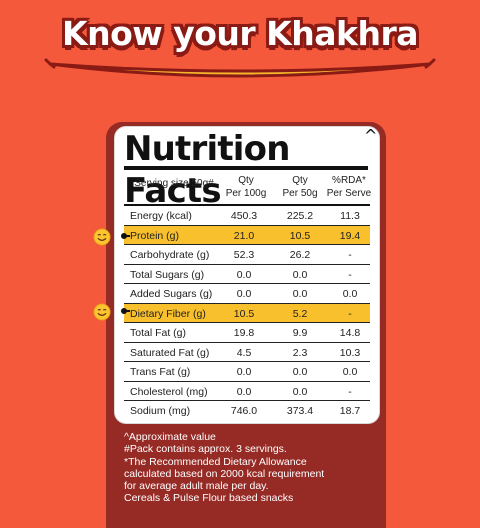 The width and height of the screenshot is (480, 528). What do you see at coordinates (244, 352) in the screenshot?
I see `row-qty-100g: 4.5` at bounding box center [244, 352].